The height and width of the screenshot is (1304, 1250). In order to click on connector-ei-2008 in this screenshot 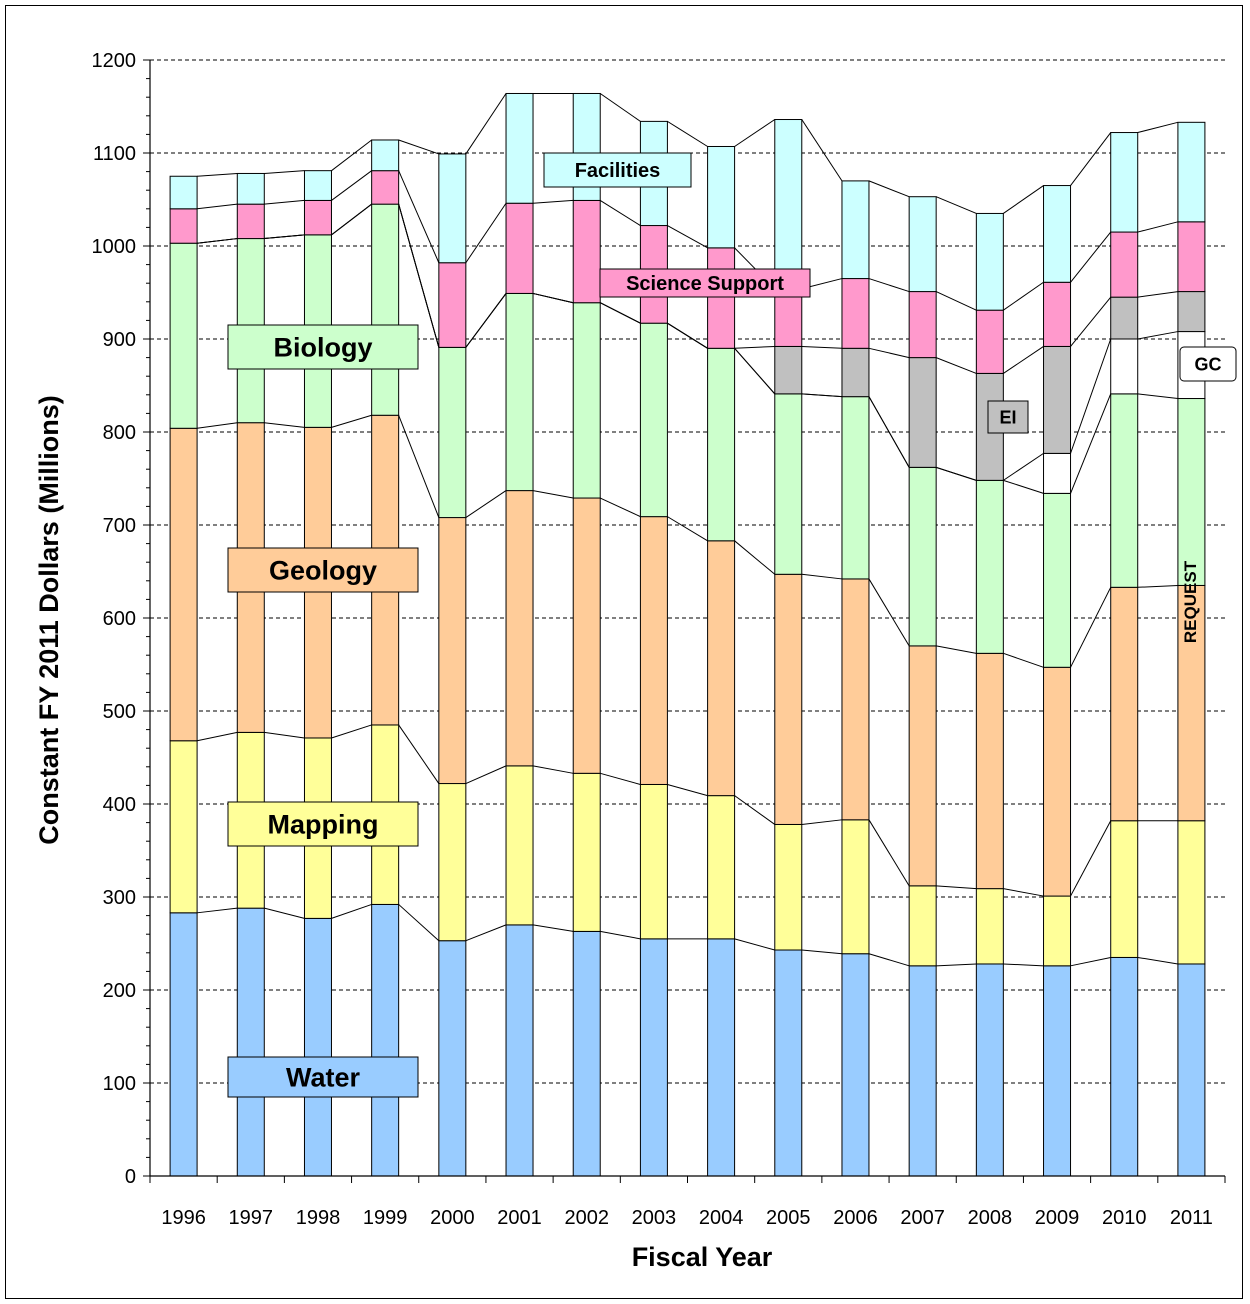, I will do `click(1023, 360)`.